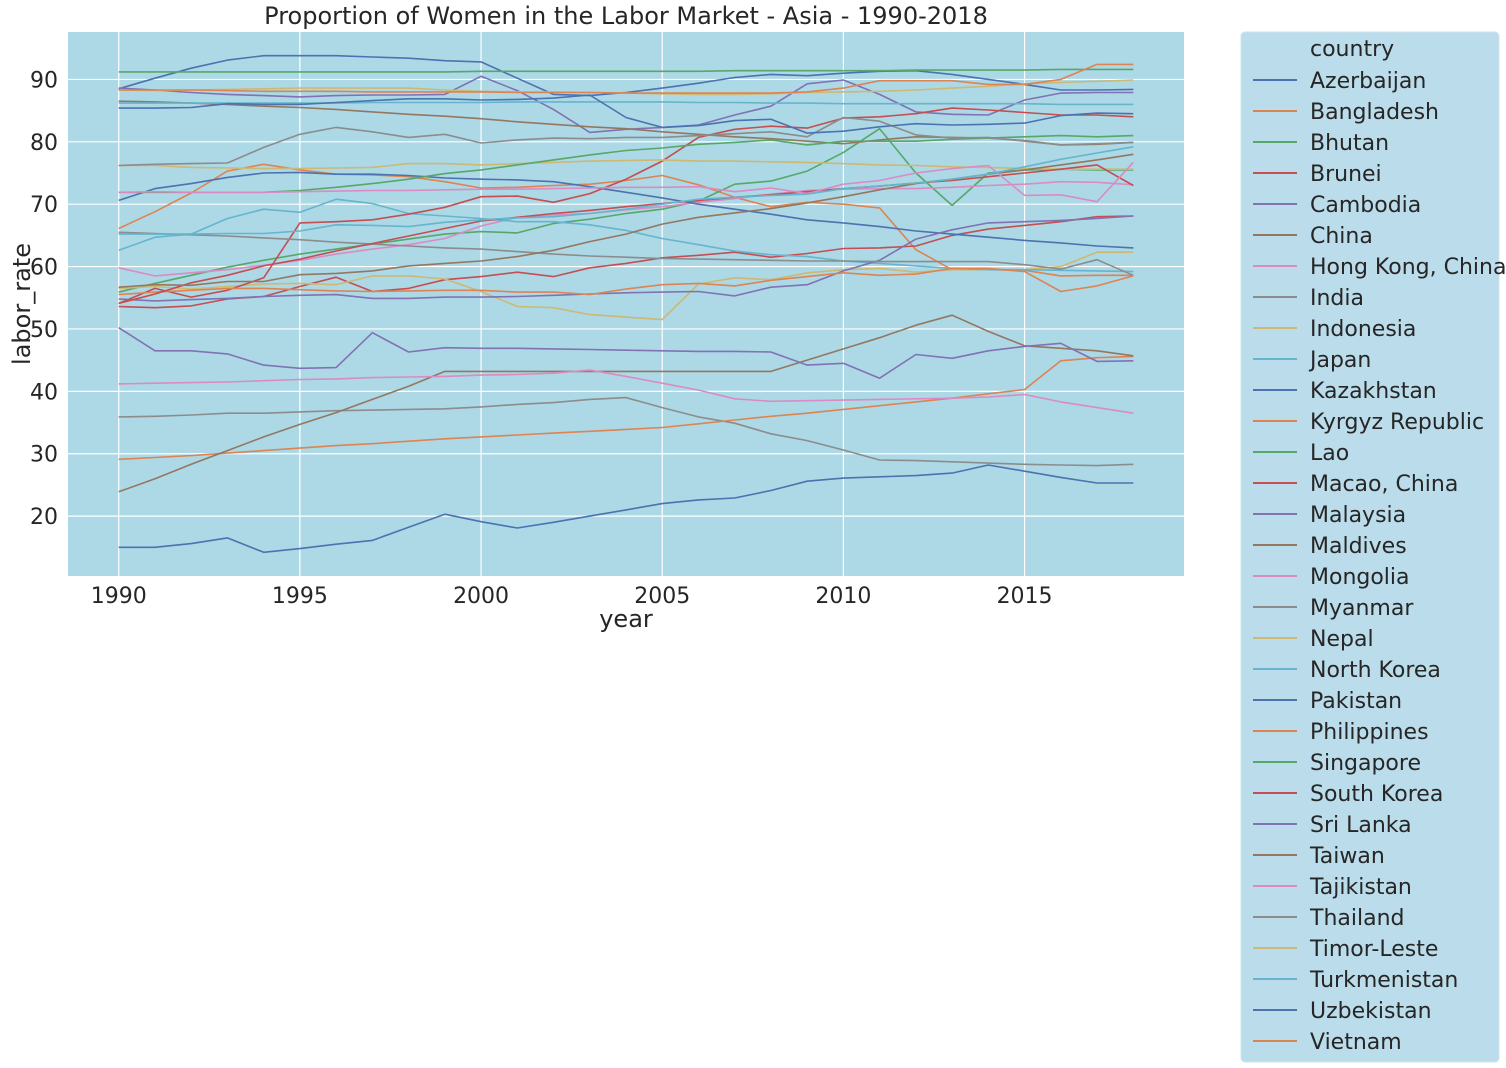  Describe the element at coordinates (1025, 596) in the screenshot. I see `x-tick-label: 2015` at that location.